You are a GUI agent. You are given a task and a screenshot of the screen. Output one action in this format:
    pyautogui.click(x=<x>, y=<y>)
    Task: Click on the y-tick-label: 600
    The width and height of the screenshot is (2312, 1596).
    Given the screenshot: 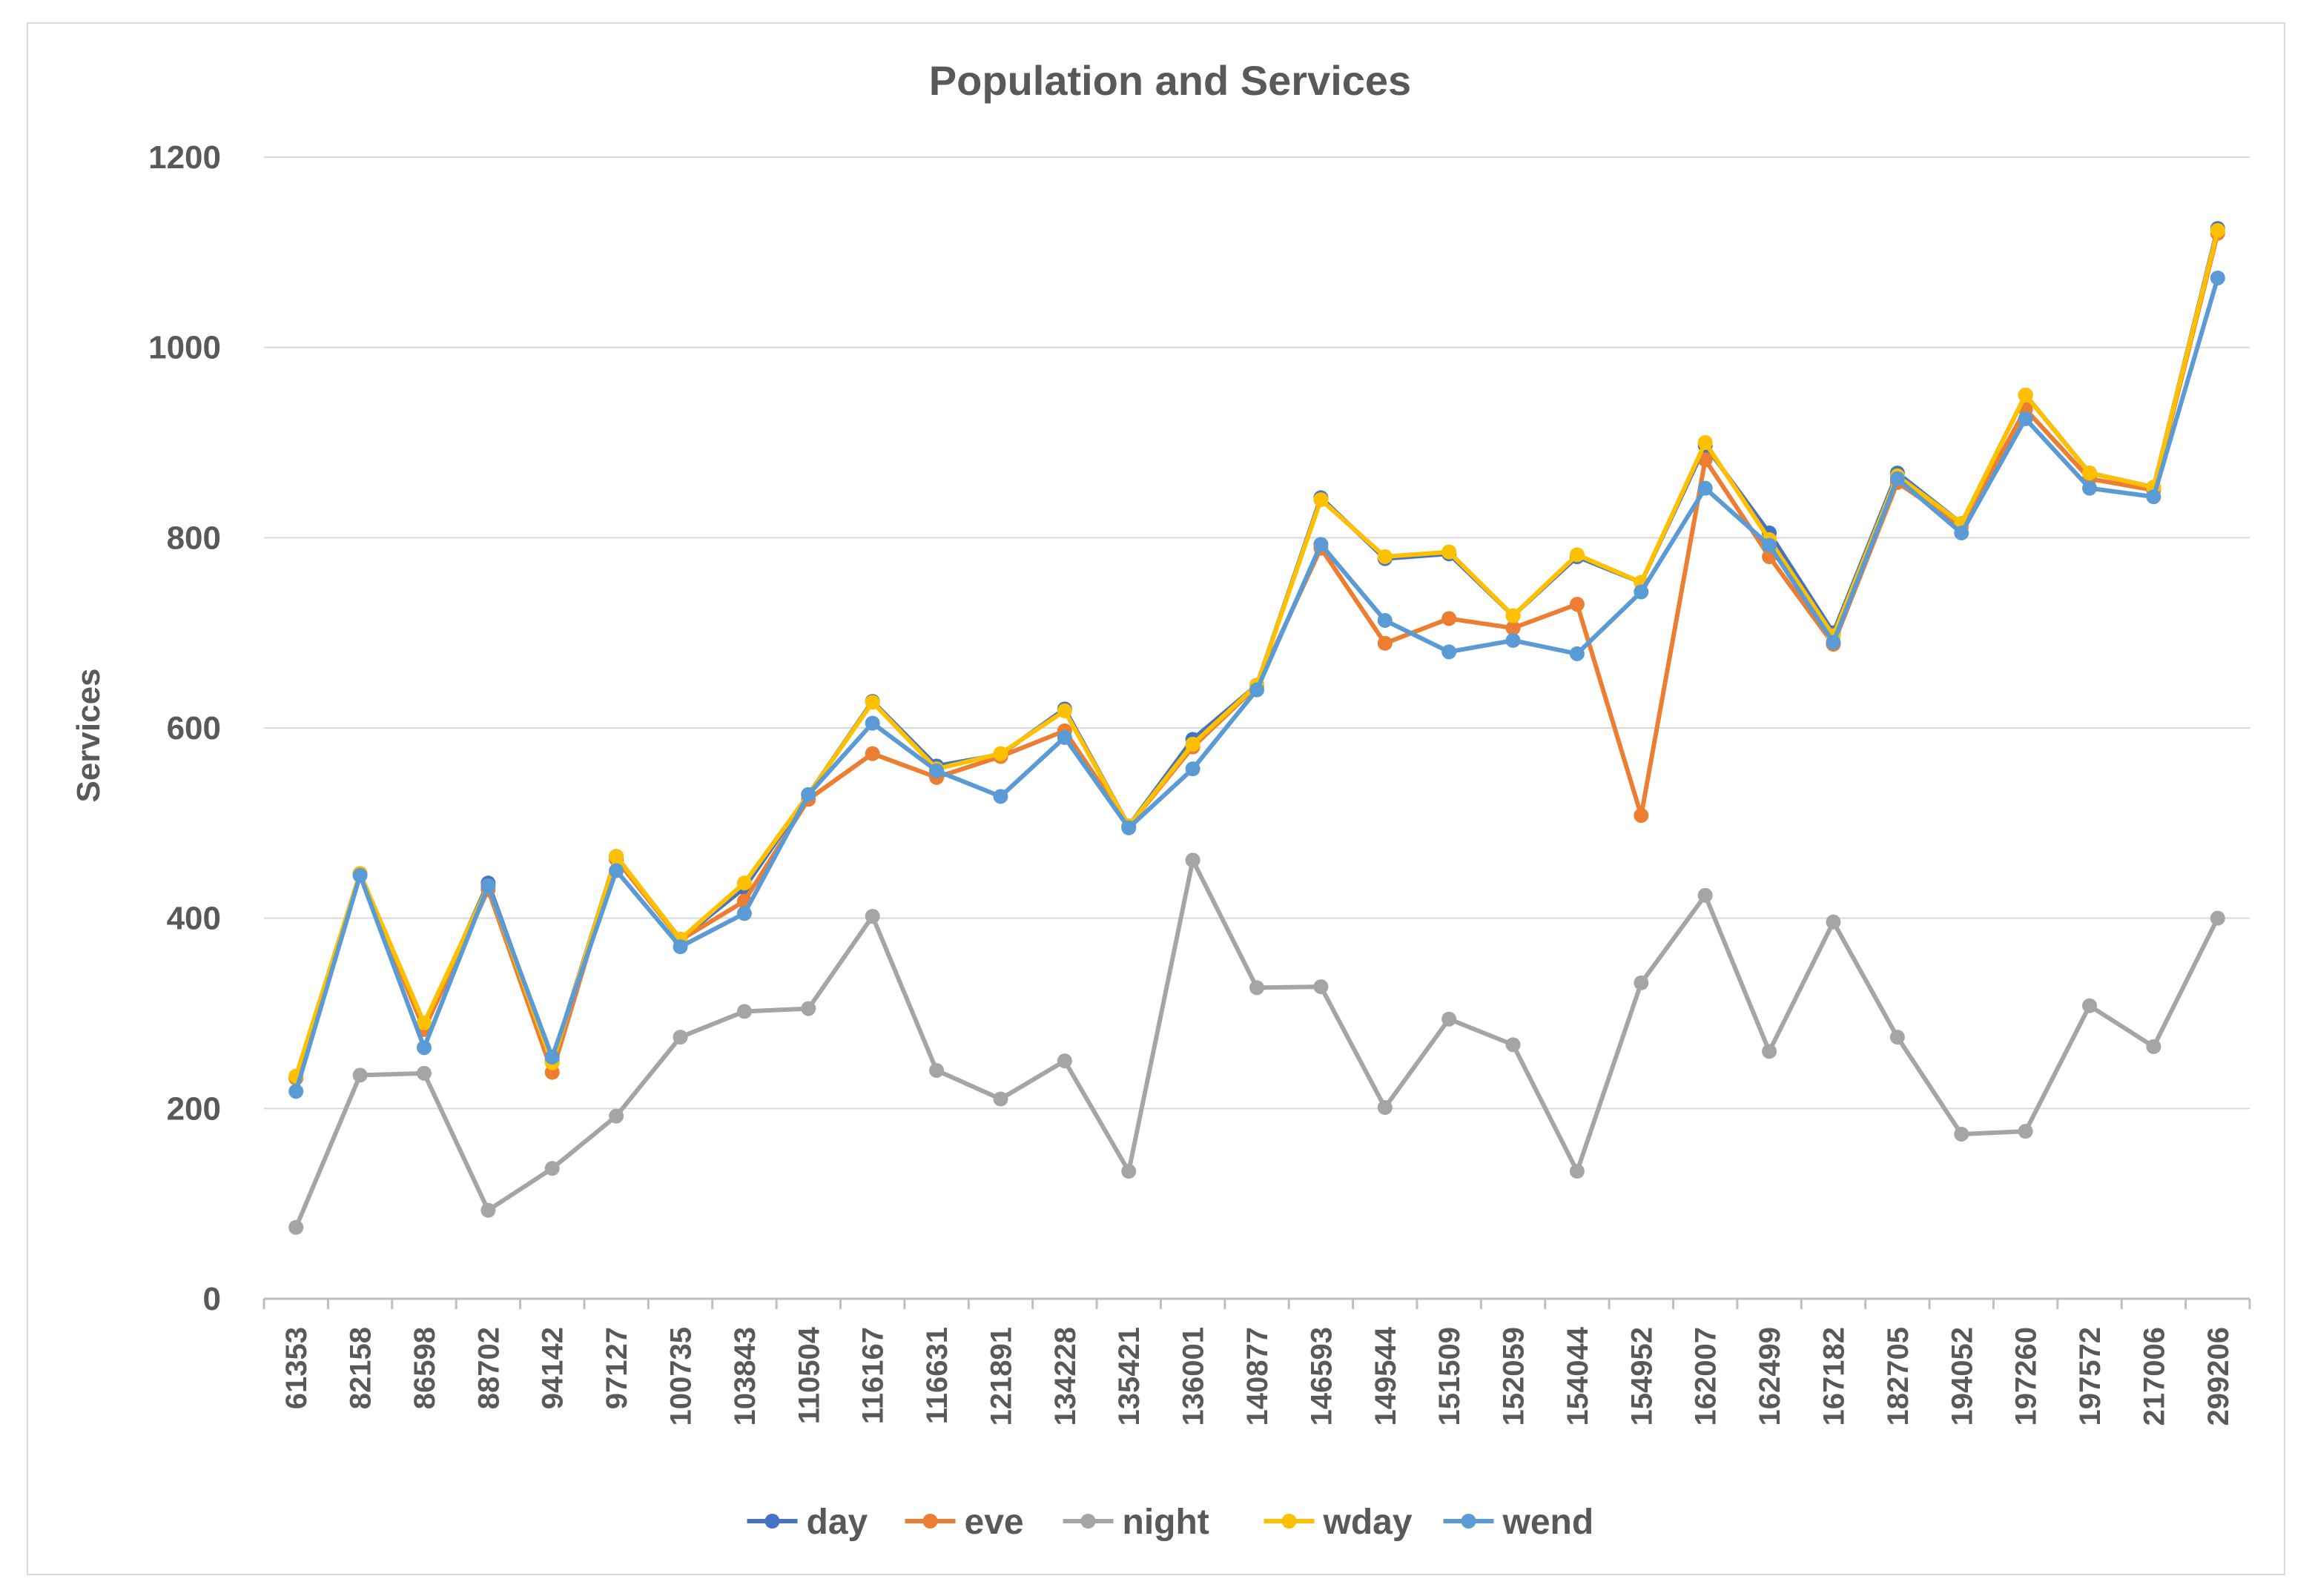 What is the action you would take?
    pyautogui.click(x=194, y=728)
    